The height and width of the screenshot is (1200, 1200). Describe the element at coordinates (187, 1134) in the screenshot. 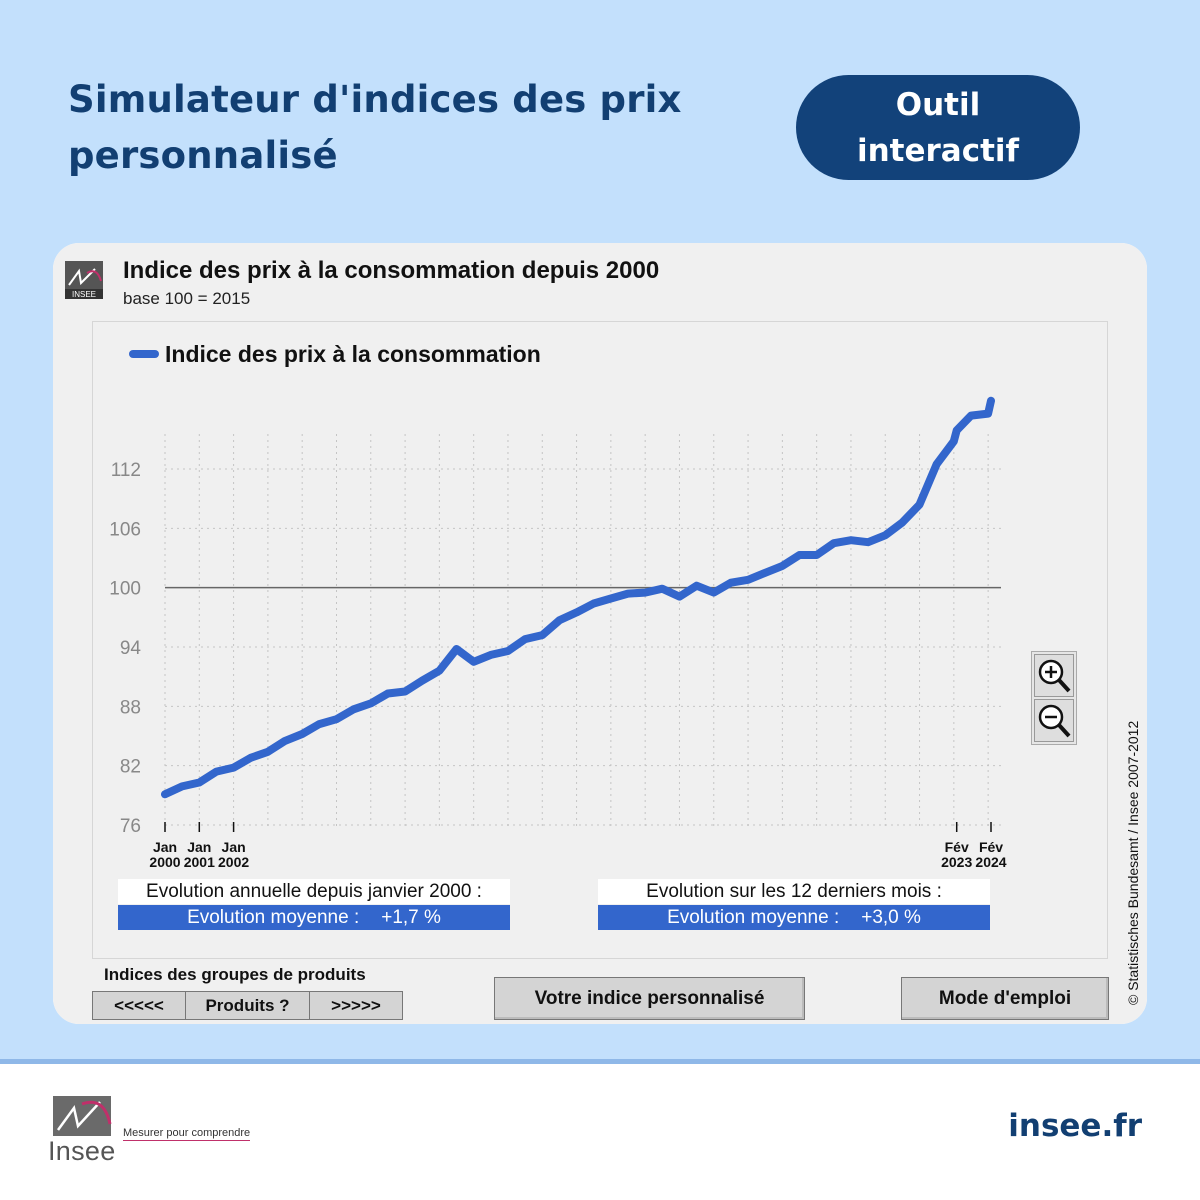

I see `footer-tagline: Mesurer pour comprendre` at that location.